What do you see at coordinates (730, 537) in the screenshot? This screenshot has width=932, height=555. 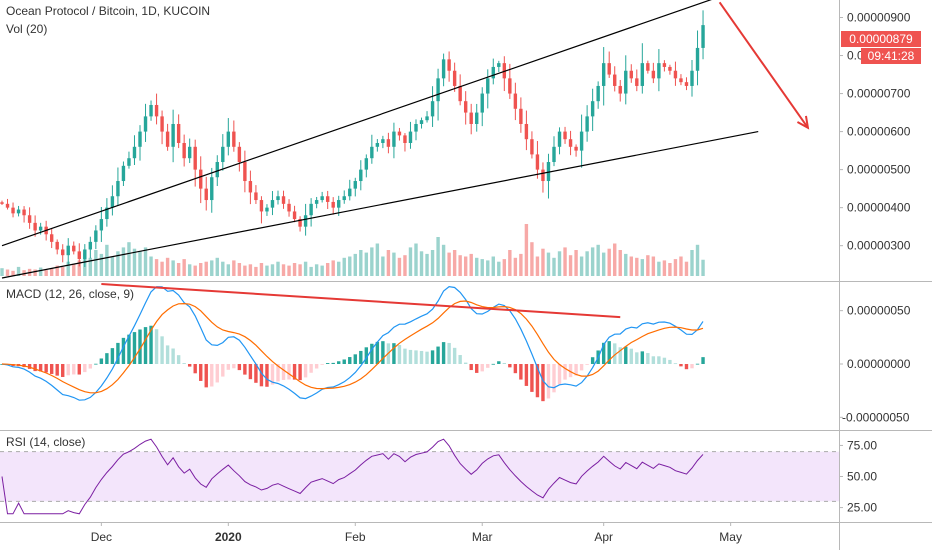 I see `time-tick-label: May` at bounding box center [730, 537].